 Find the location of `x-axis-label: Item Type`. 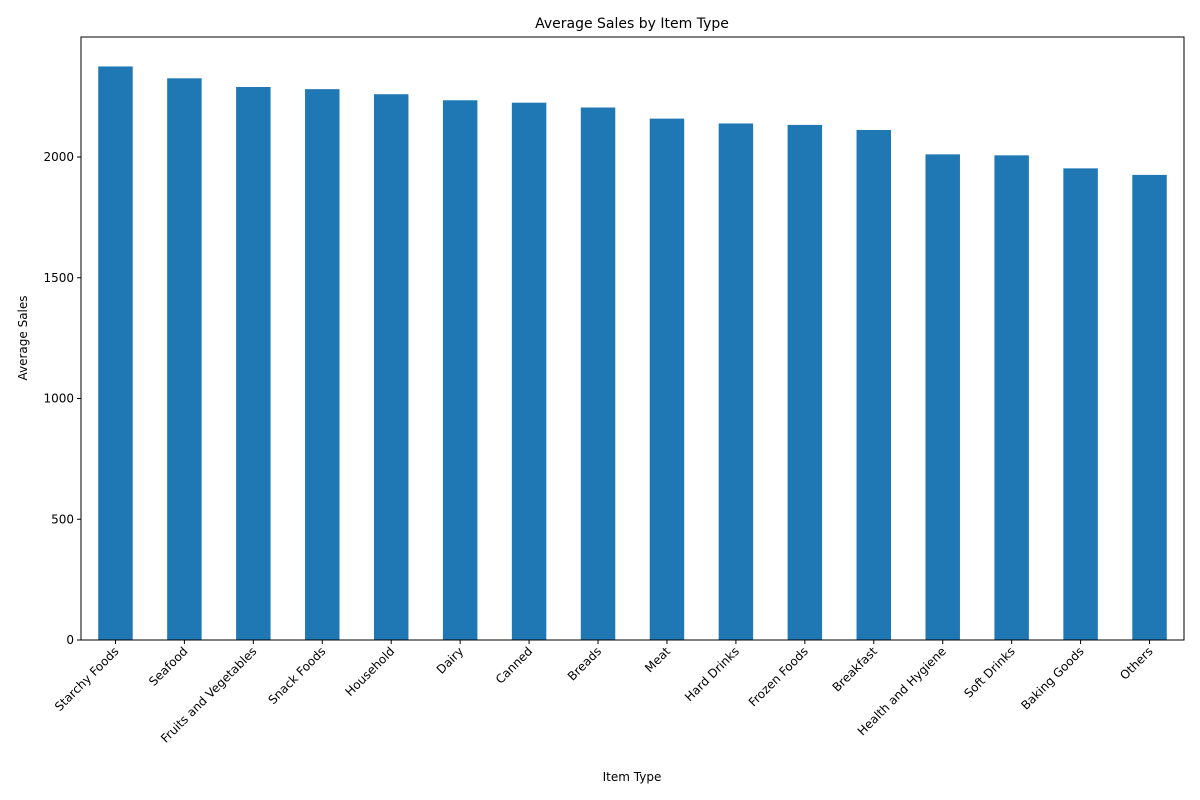

x-axis-label: Item Type is located at coordinates (632, 777).